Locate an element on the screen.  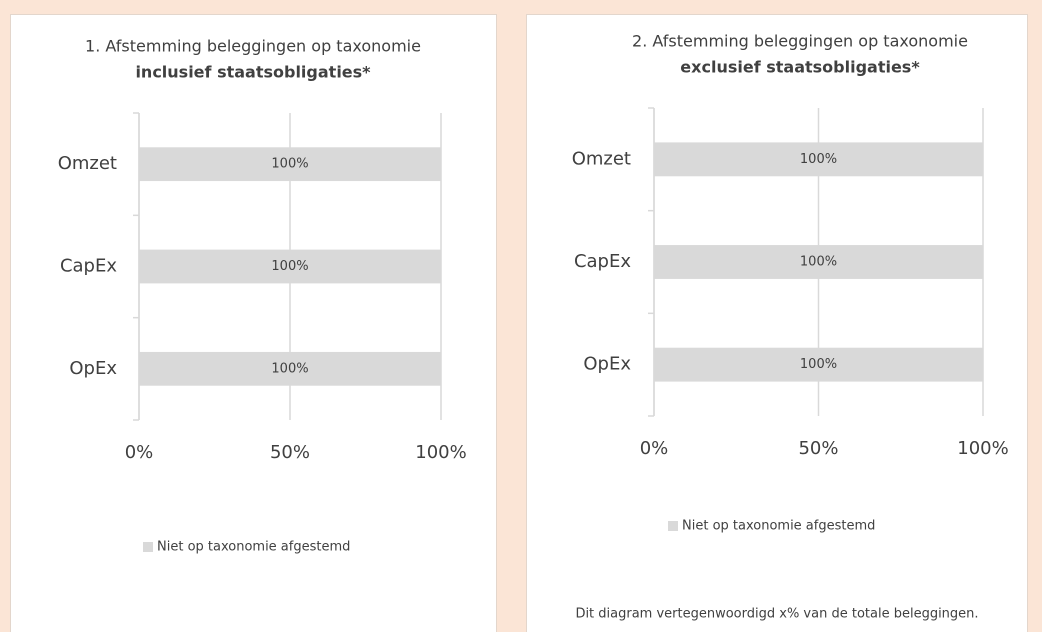
chart-title: 1. Afstemming beleggingen op taxonomie is located at coordinates (253, 46).